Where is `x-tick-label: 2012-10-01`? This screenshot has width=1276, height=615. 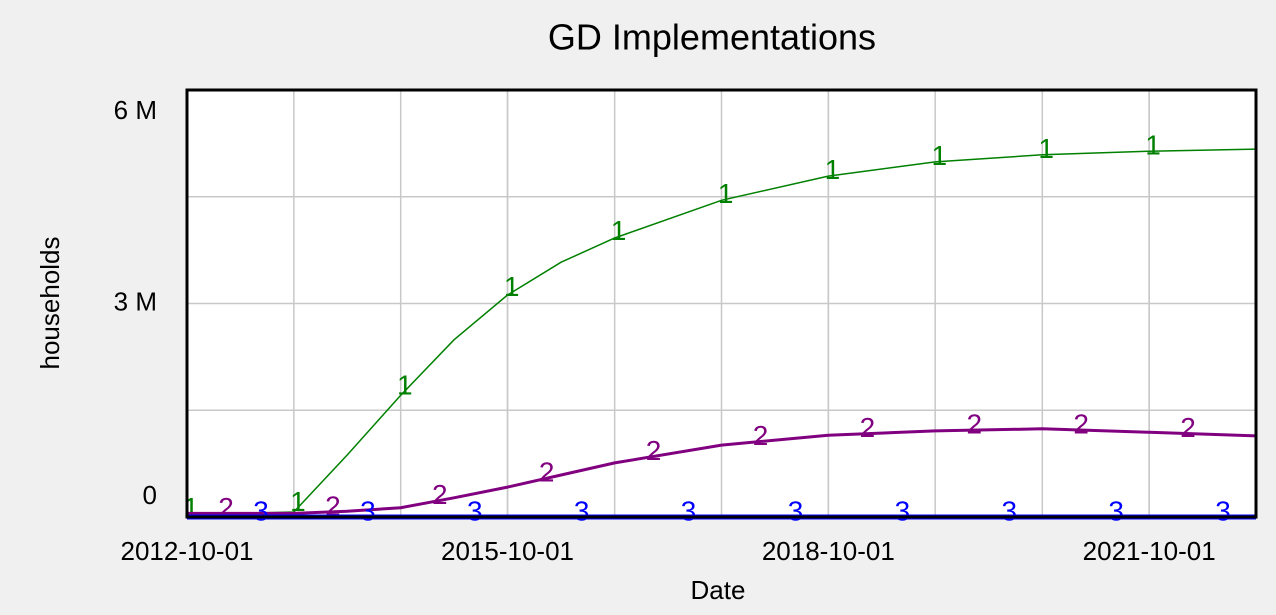 x-tick-label: 2012-10-01 is located at coordinates (187, 551).